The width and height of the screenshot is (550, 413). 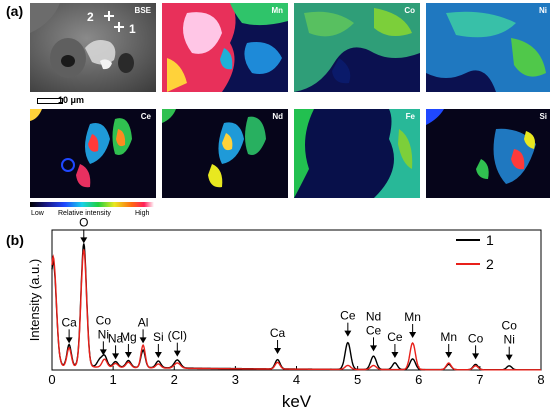 What do you see at coordinates (142, 10) in the screenshot?
I see `map-title-bse: BSE` at bounding box center [142, 10].